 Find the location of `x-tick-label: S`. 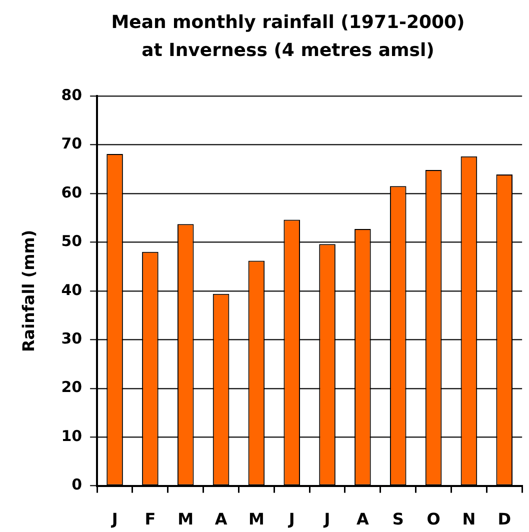

x-tick-label: S is located at coordinates (398, 519).